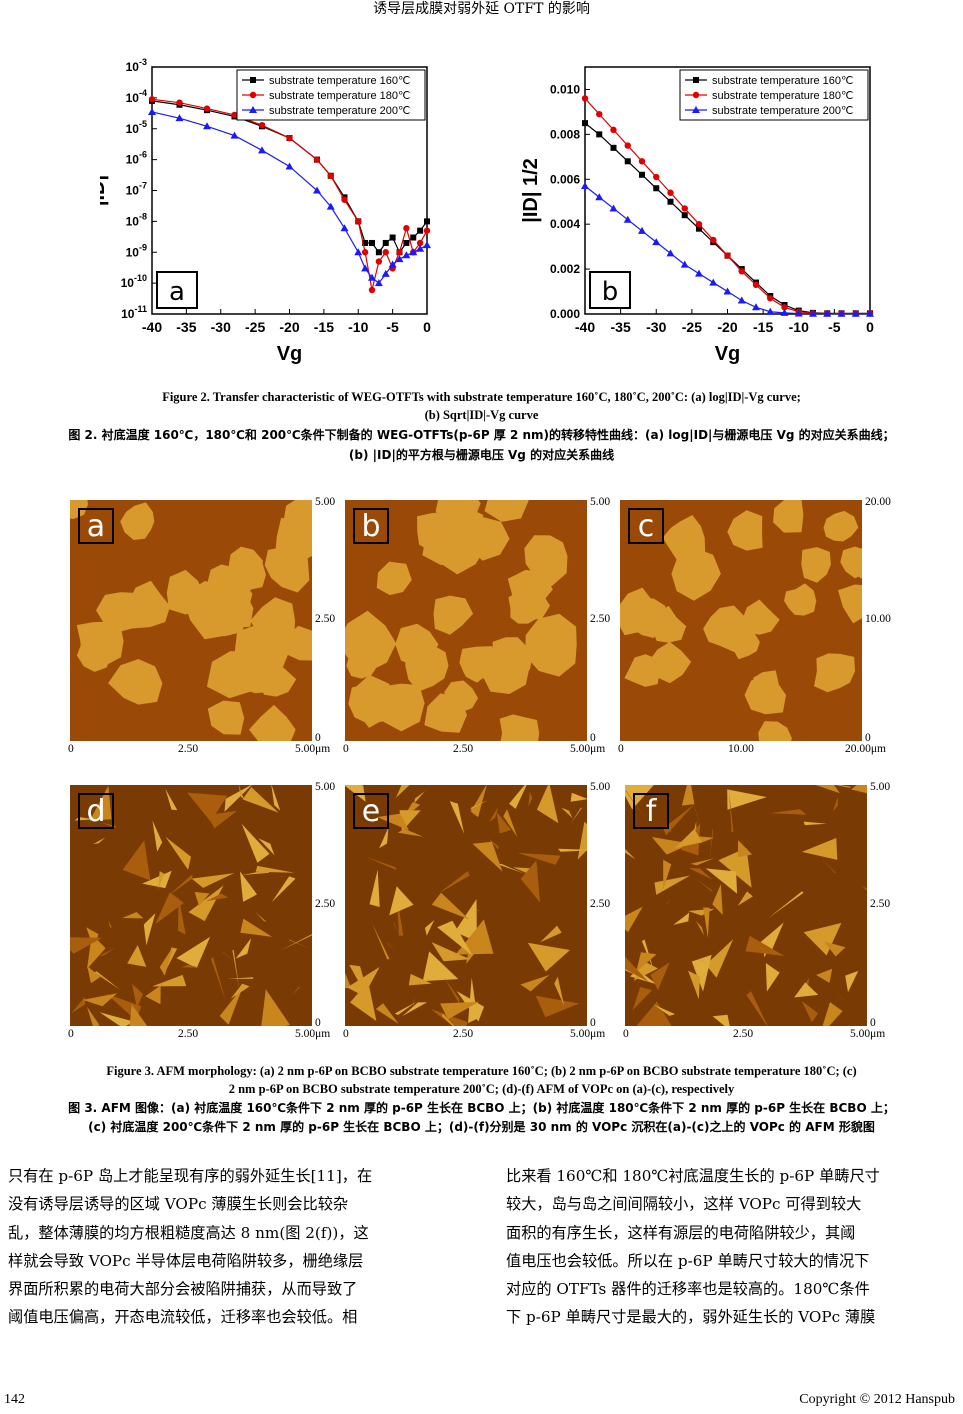 The image size is (963, 1414). I want to click on afm-y-tick-top: 5.00, so click(600, 502).